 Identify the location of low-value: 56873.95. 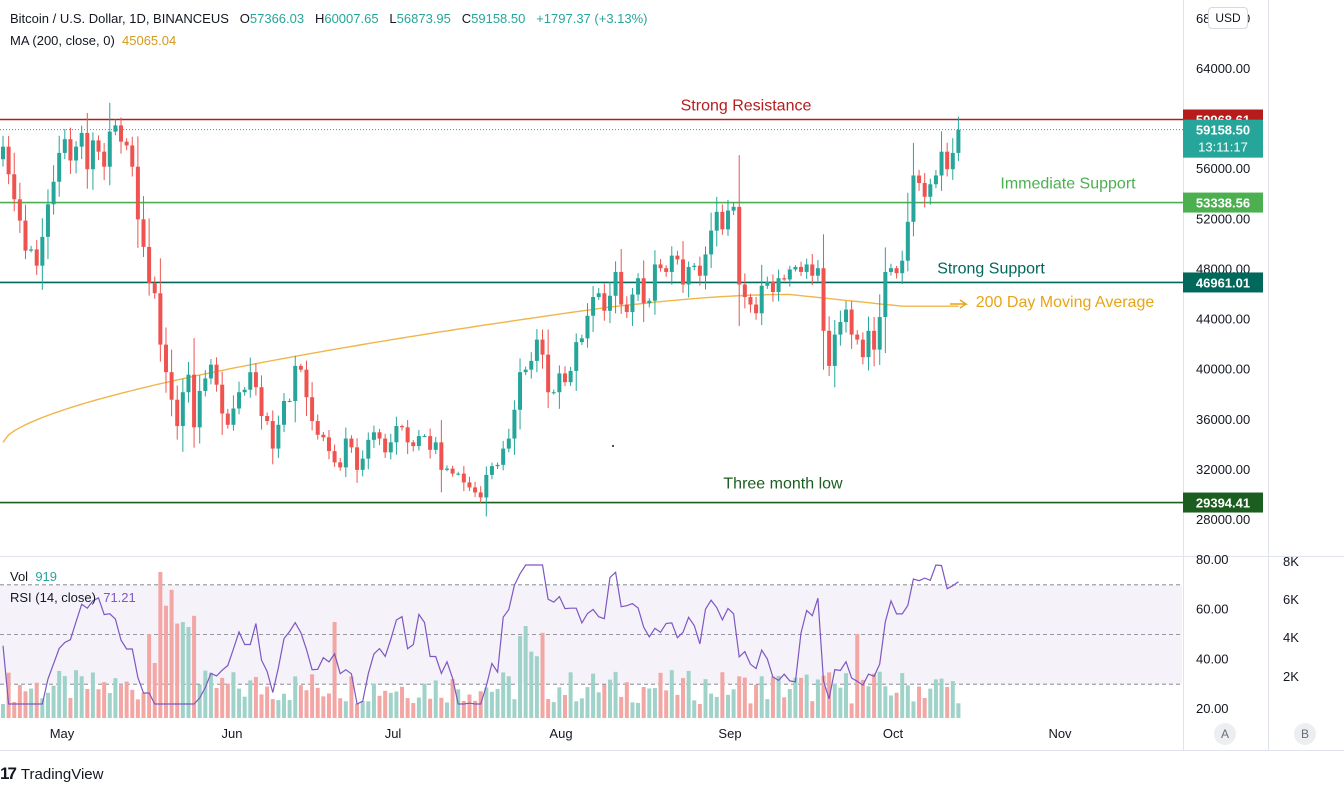
(423, 18).